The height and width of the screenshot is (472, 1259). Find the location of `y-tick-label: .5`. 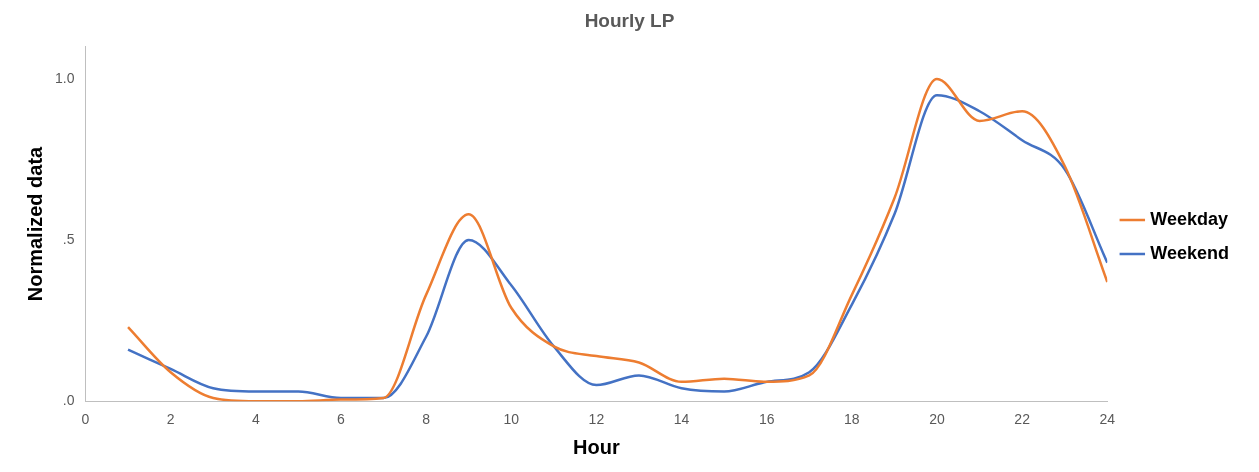

y-tick-label: .5 is located at coordinates (68, 238).